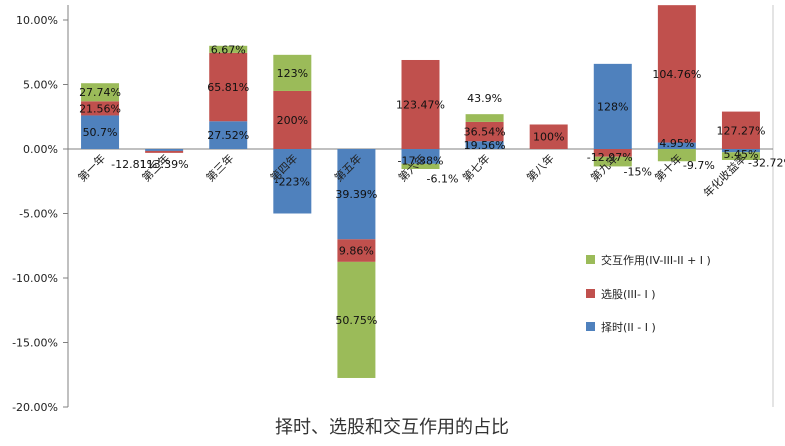 This screenshot has width=785, height=446. What do you see at coordinates (656, 260) in the screenshot?
I see `legend-label: 交互作用(IV-III-II + I )` at bounding box center [656, 260].